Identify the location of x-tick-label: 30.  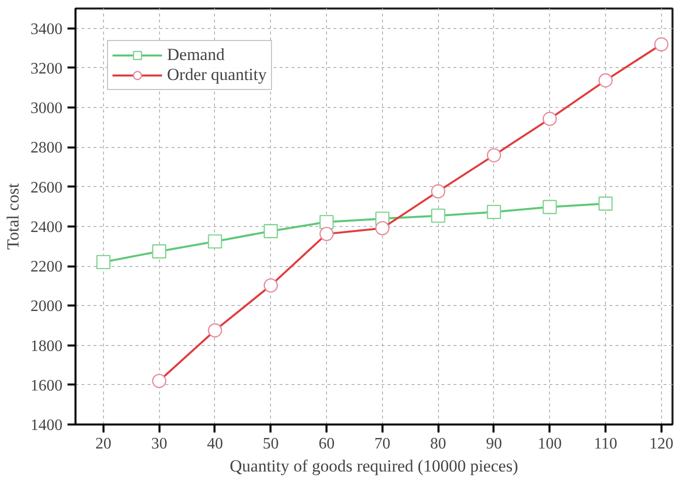
(159, 444).